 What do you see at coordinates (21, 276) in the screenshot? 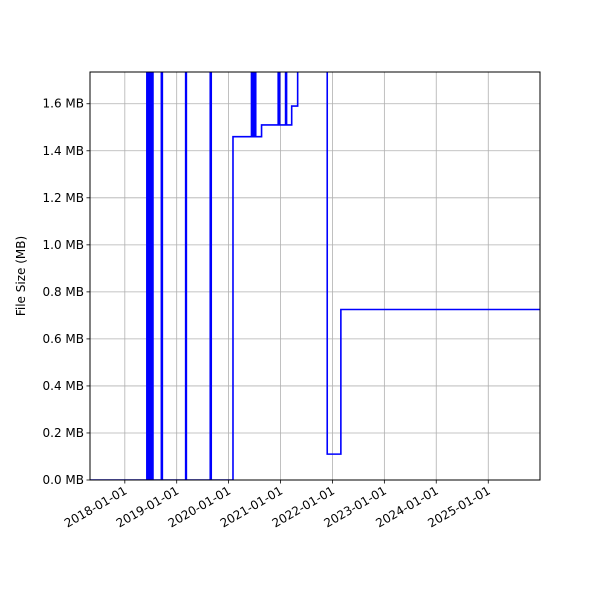
I see `y-axis-title: File Size (MB)` at bounding box center [21, 276].